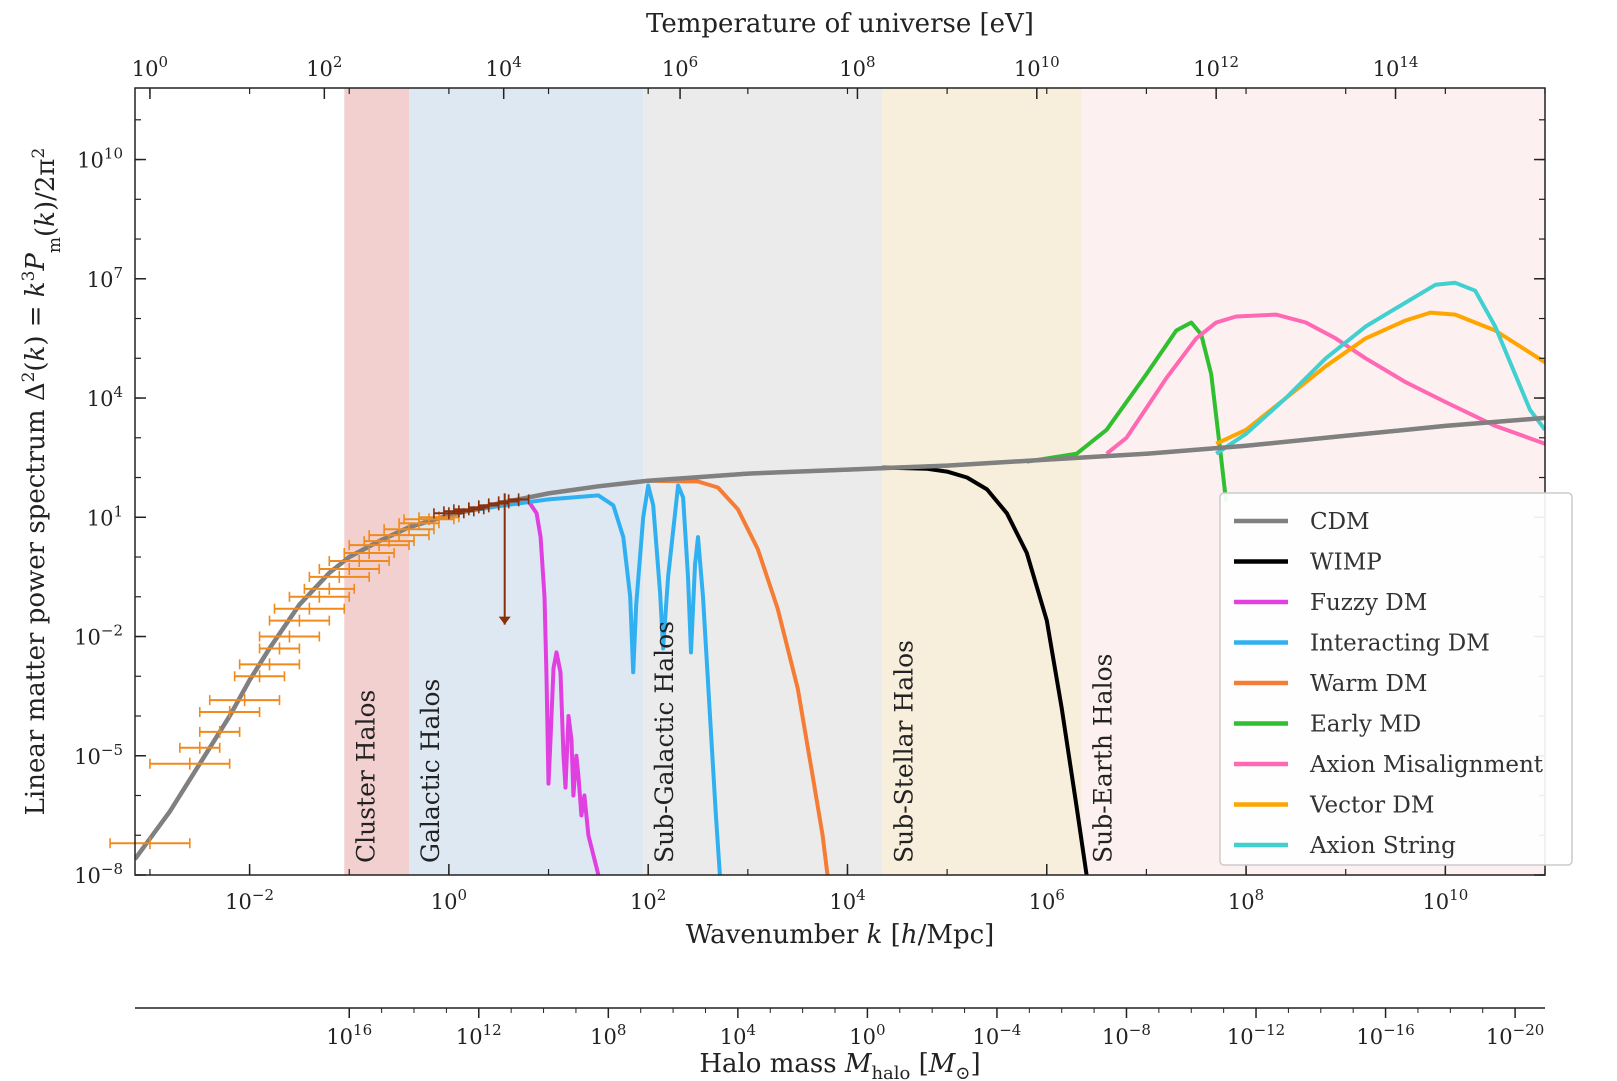  What do you see at coordinates (324, 67) in the screenshot?
I see `top-tick-label: 10²` at bounding box center [324, 67].